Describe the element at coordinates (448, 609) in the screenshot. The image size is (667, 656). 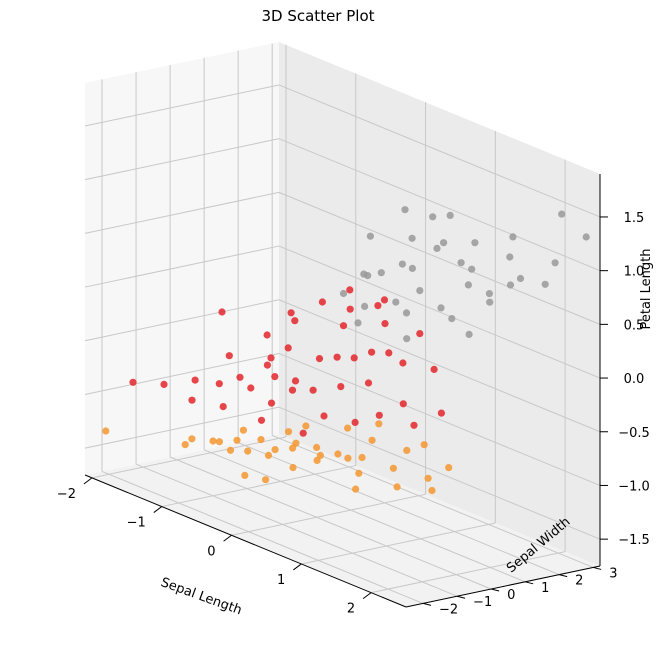
I see `y-tick-label: −2` at that location.